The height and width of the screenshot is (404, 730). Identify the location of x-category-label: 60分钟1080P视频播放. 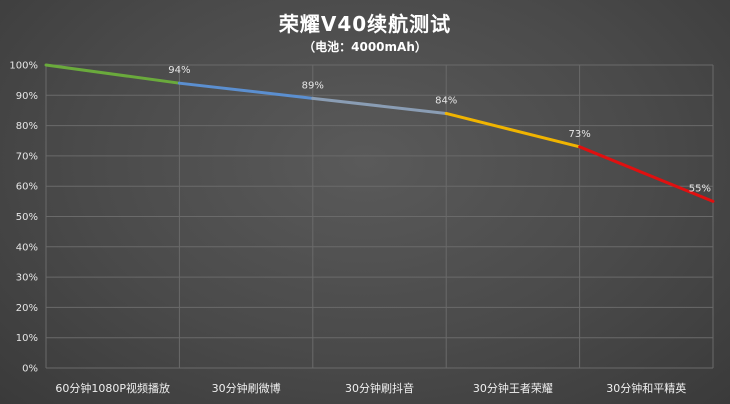
(112, 388).